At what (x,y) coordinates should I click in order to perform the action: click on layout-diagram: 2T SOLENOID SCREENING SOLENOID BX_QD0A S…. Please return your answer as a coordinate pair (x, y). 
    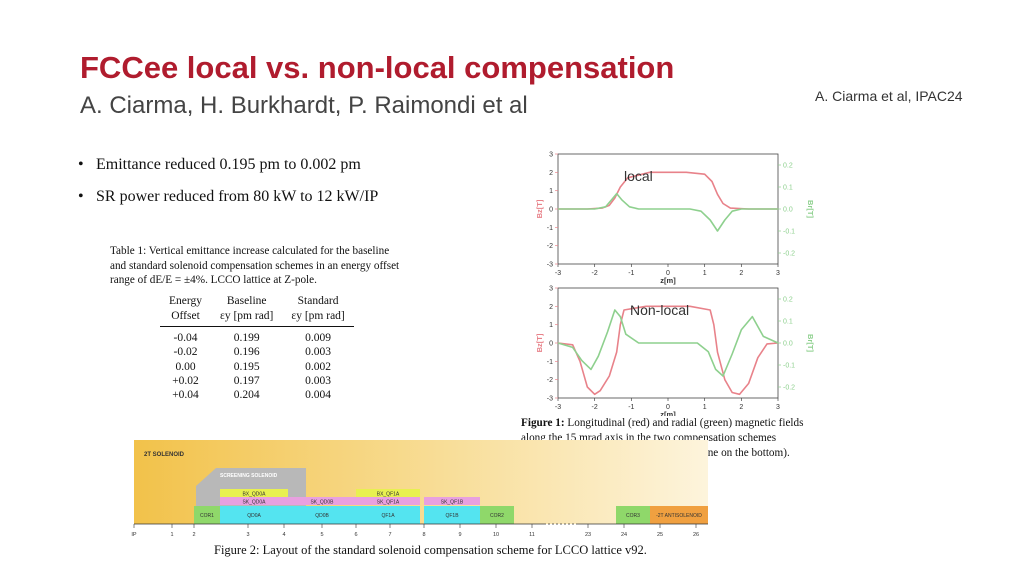
    Looking at the image, I should click on (419, 489).